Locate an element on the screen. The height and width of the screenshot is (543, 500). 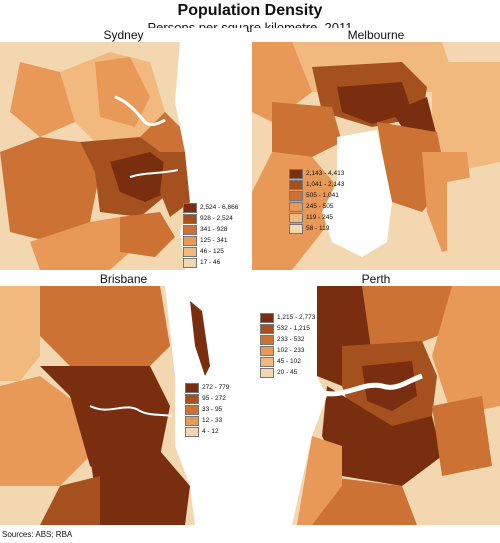
legend-label: 17 - 46 is located at coordinates (210, 262).